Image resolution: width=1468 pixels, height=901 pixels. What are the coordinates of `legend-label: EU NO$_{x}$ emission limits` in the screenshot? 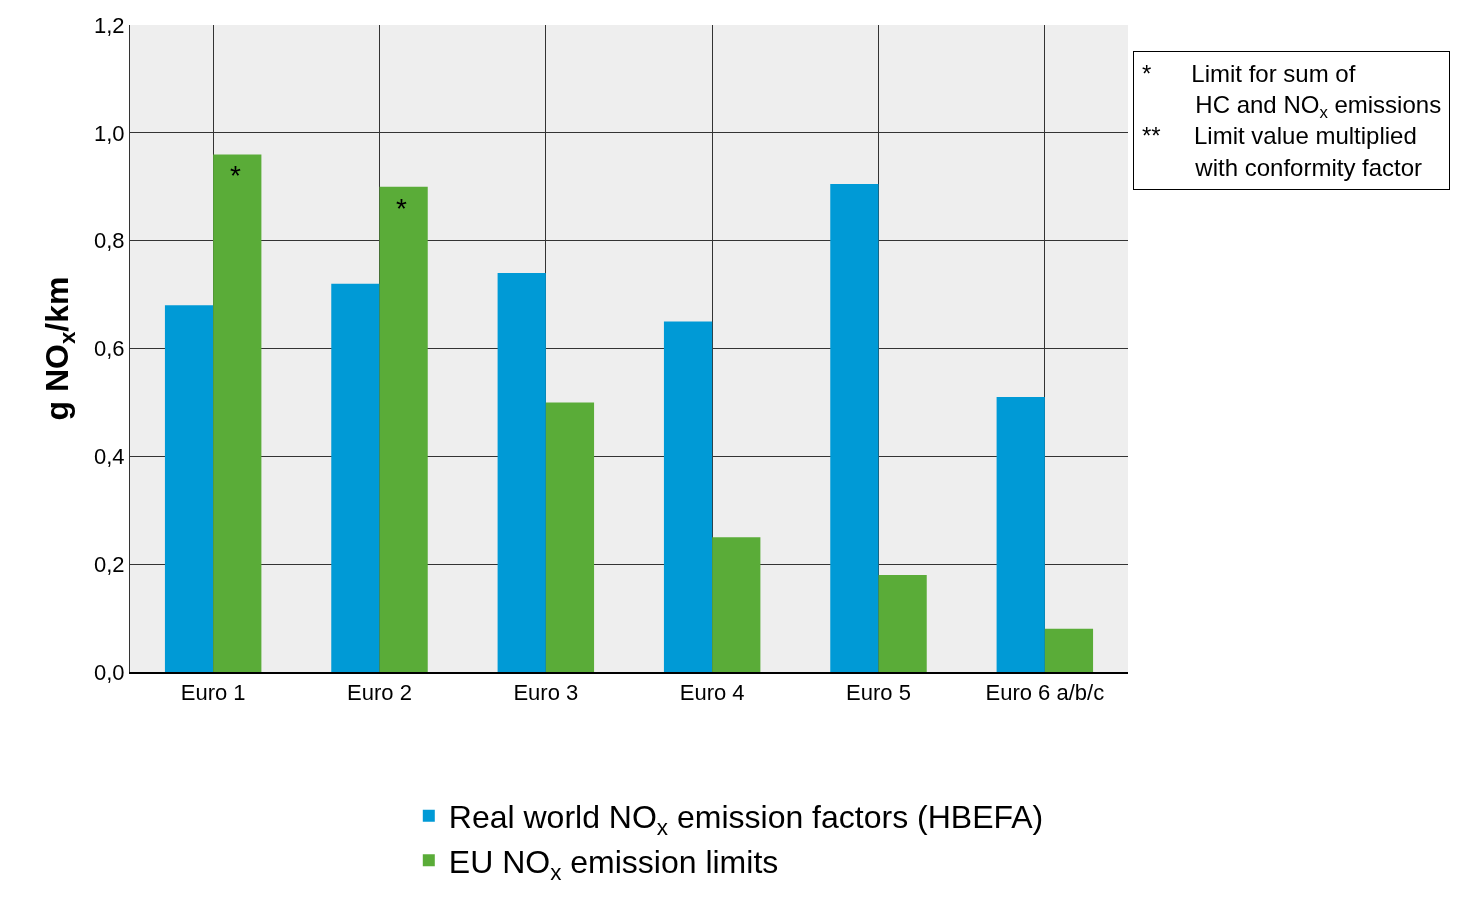 It's located at (613, 864).